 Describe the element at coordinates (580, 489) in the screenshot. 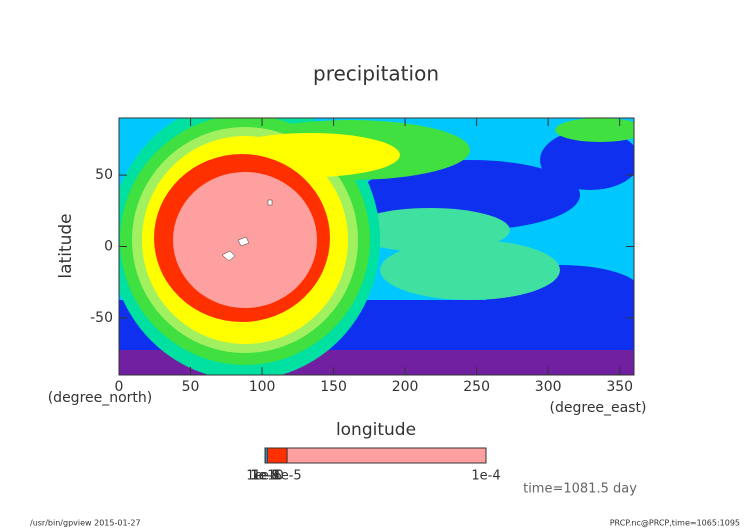

I see `annotation: time=1081.5 day` at that location.